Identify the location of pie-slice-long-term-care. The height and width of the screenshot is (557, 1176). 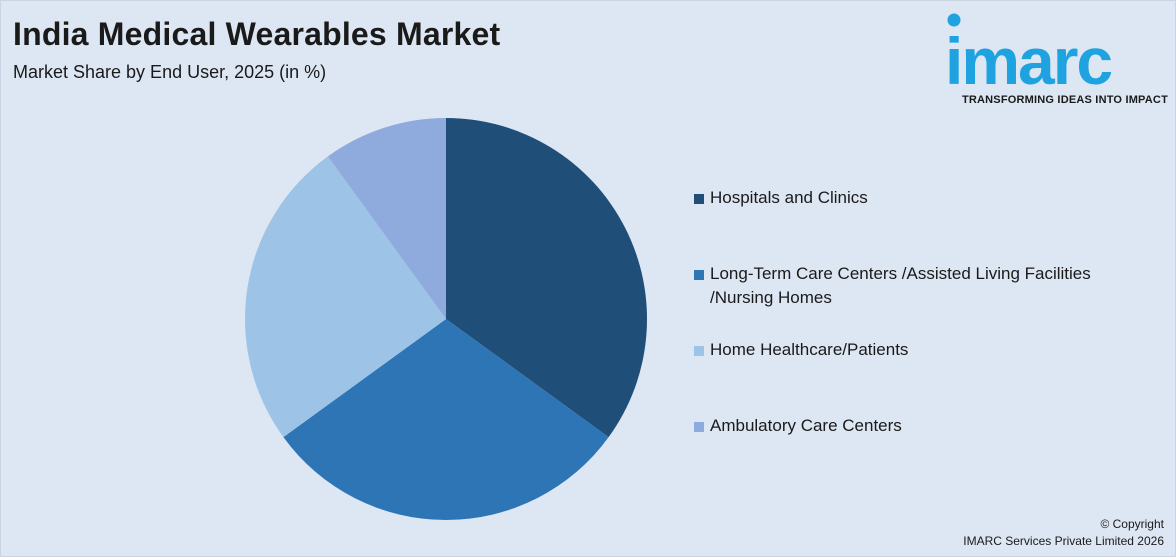
(446, 419).